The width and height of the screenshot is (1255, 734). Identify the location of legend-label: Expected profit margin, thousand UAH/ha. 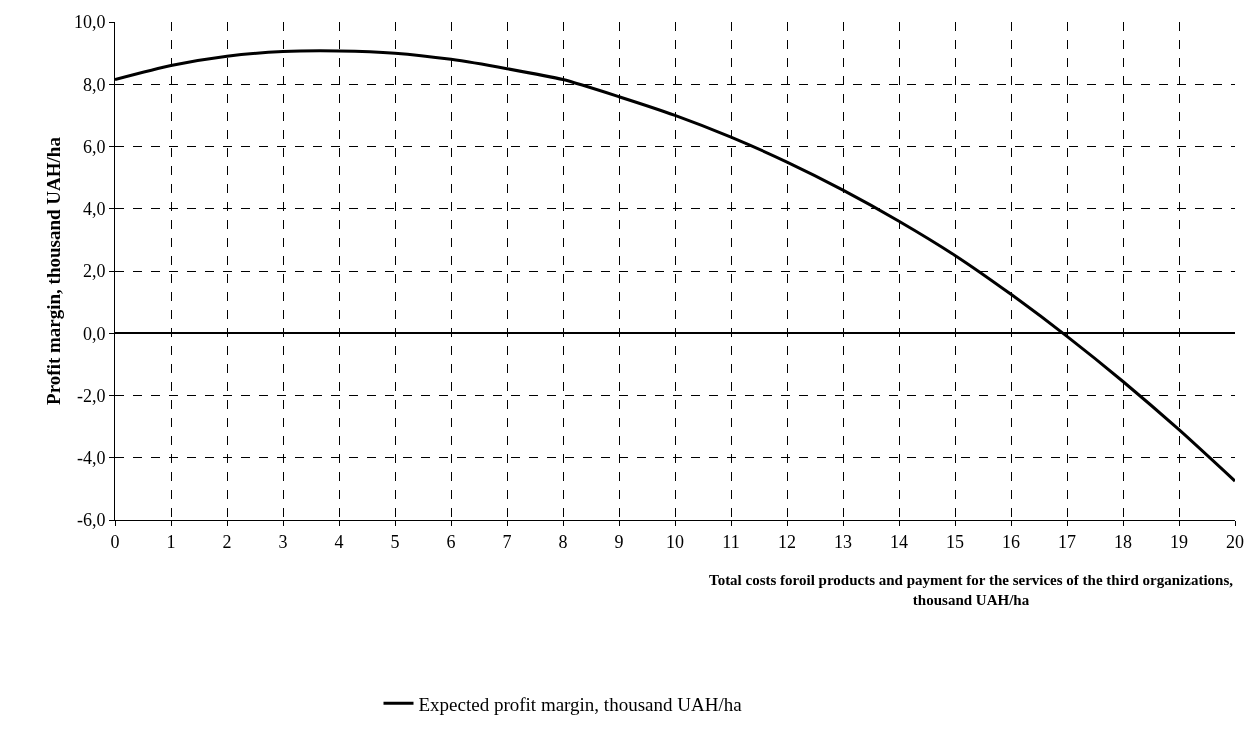
(580, 704).